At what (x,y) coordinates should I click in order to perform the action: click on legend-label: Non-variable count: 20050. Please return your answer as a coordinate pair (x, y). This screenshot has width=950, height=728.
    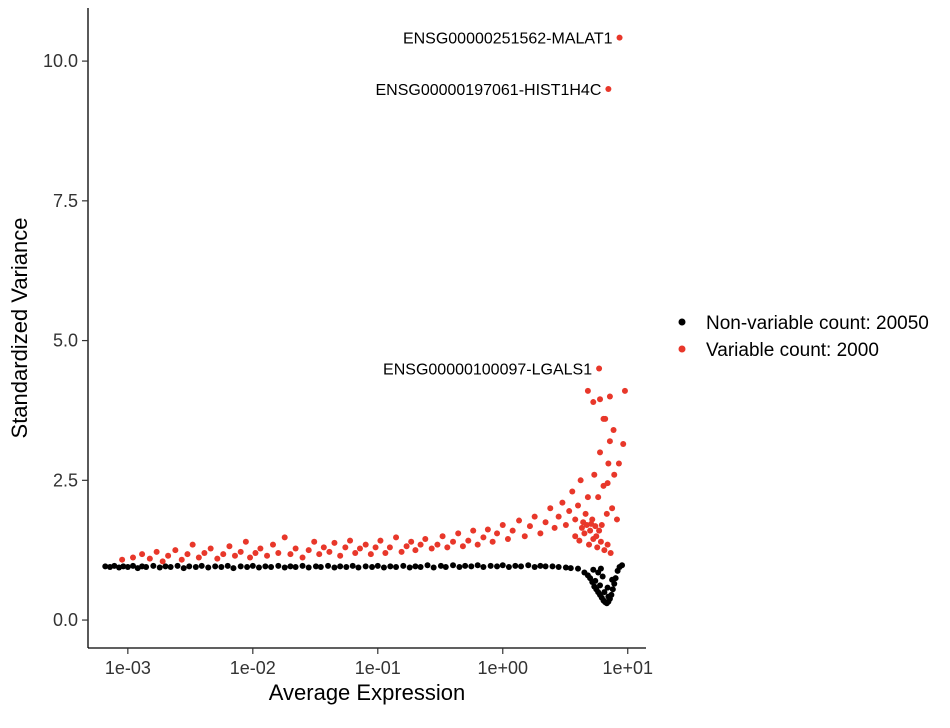
    Looking at the image, I should click on (817, 323).